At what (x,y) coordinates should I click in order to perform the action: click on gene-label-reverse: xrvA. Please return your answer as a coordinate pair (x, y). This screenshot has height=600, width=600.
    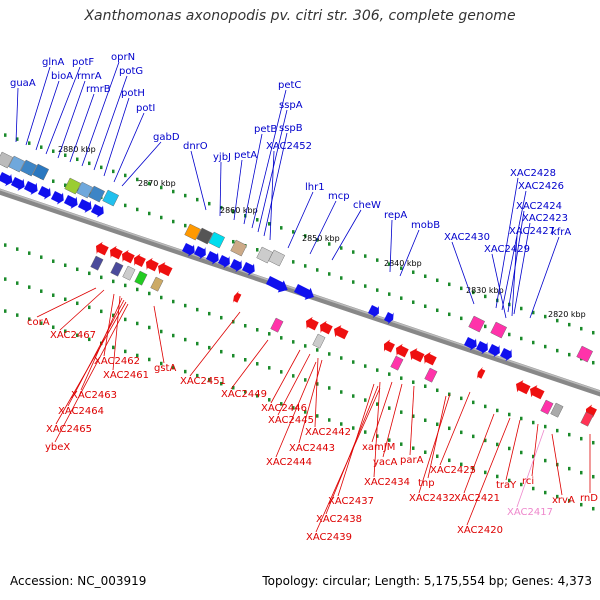
    Looking at the image, I should click on (563, 500).